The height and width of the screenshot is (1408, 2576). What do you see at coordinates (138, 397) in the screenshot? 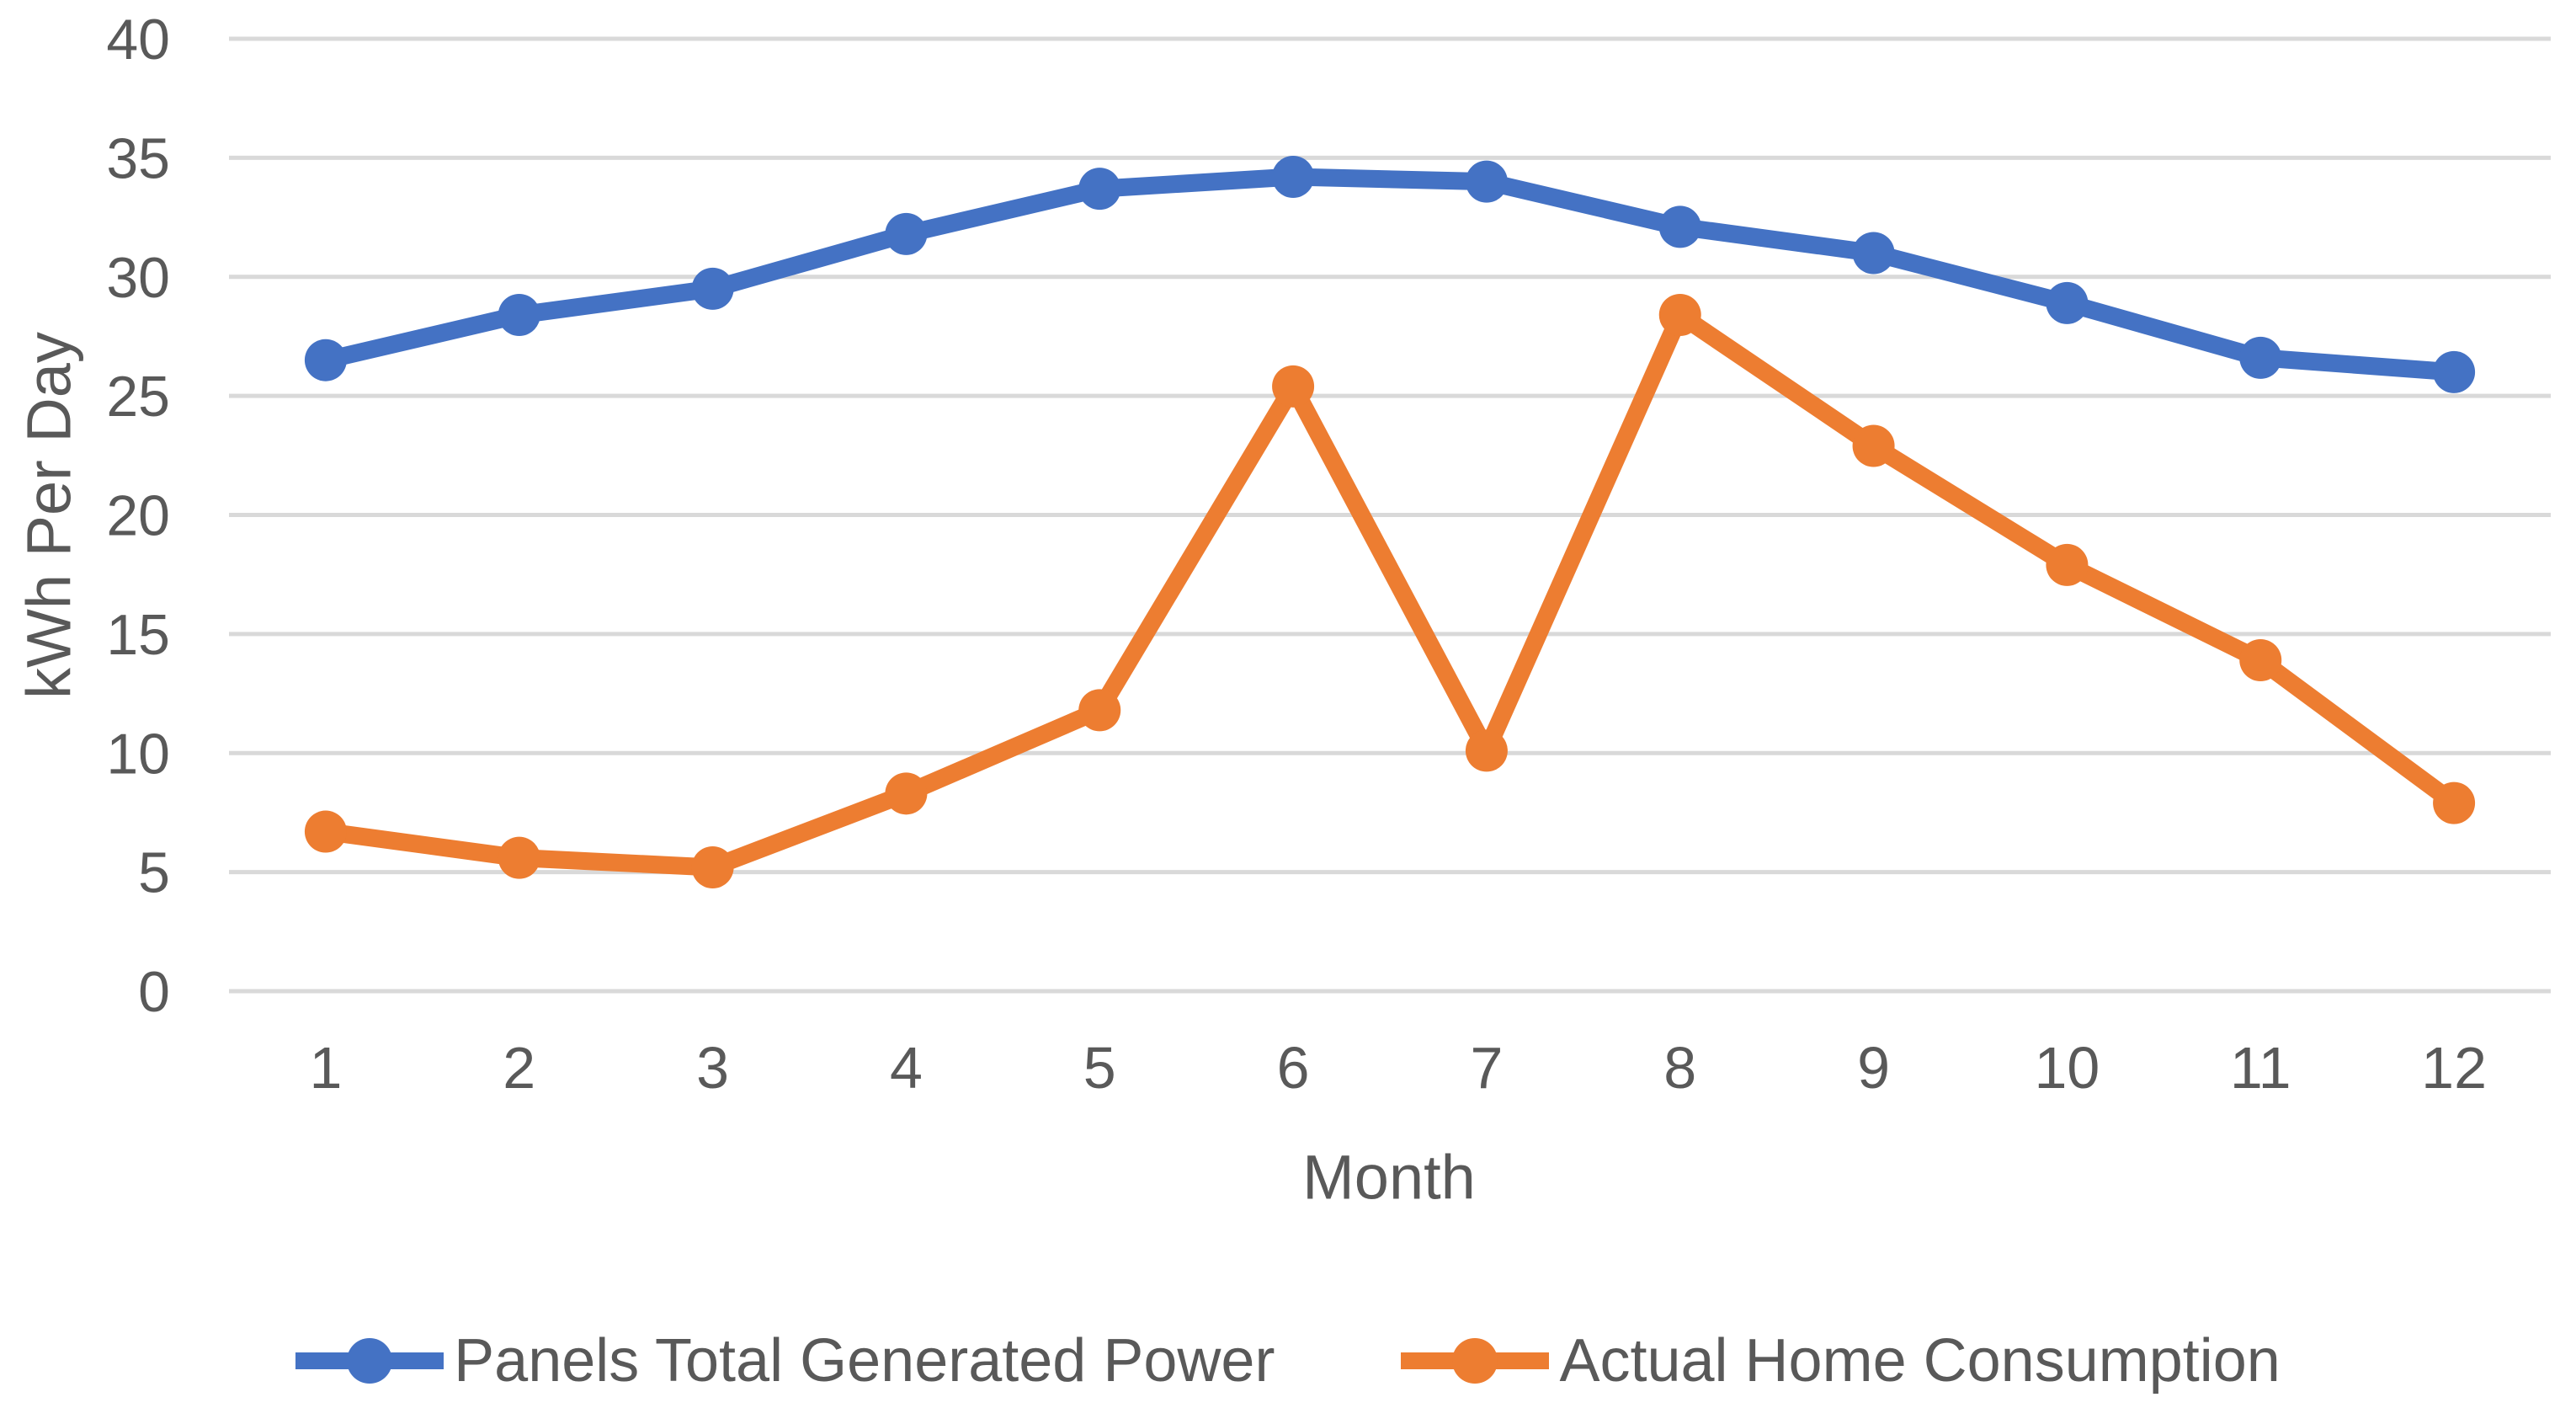
I see `y-axis-tick-label: 25` at bounding box center [138, 397].